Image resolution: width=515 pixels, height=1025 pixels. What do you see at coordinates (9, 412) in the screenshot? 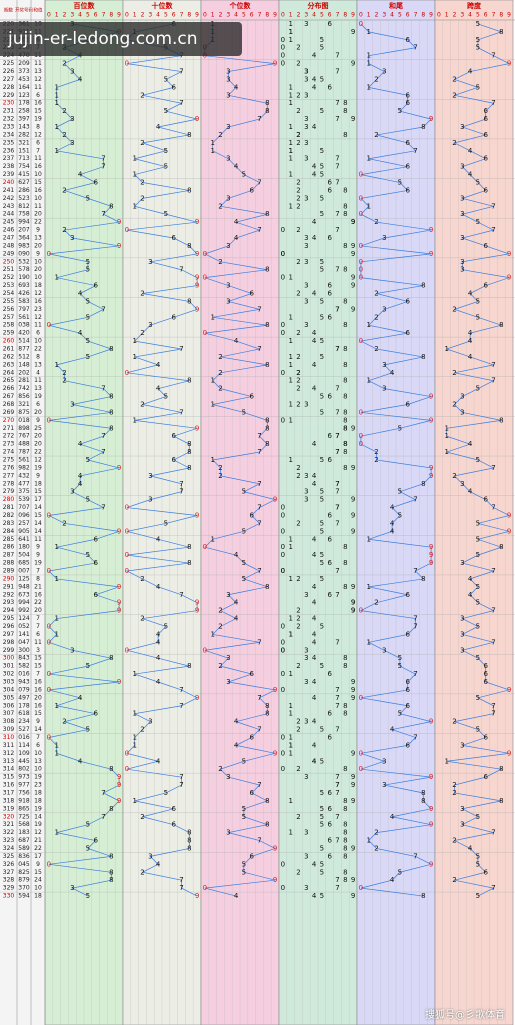
I see `period: 269` at bounding box center [9, 412].